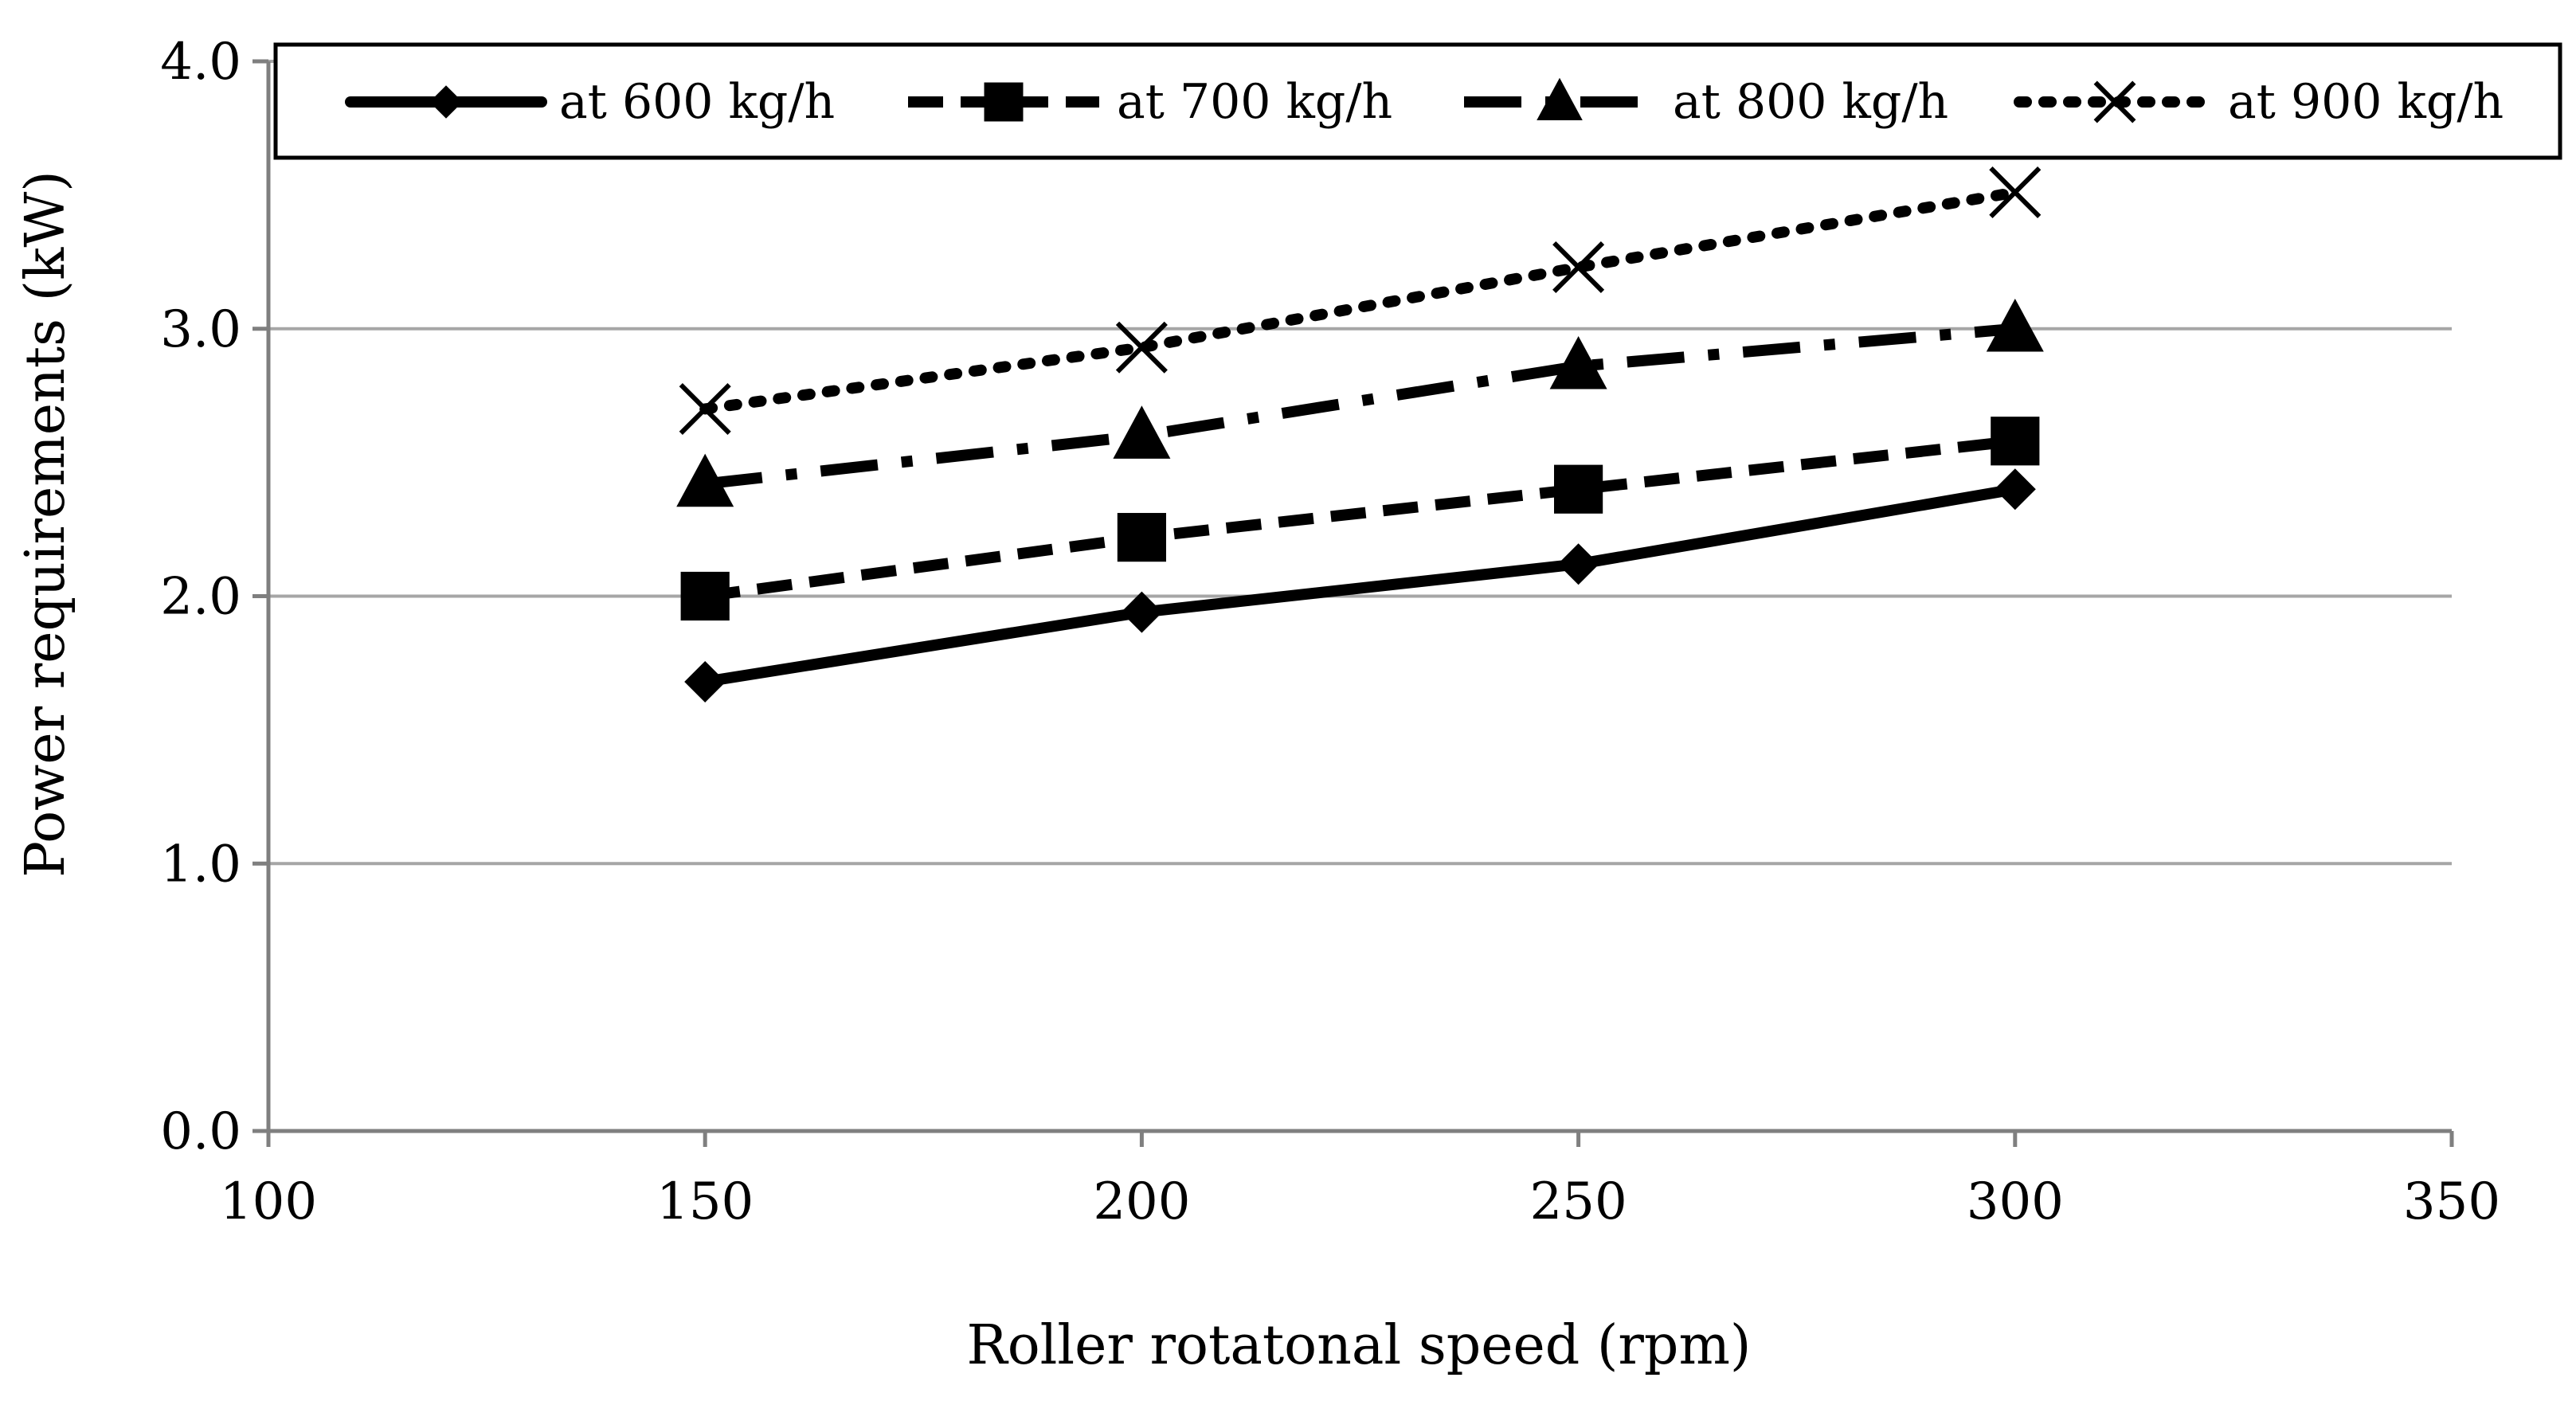 The image size is (2576, 1401). I want to click on y-tick-label: 3.0, so click(200, 329).